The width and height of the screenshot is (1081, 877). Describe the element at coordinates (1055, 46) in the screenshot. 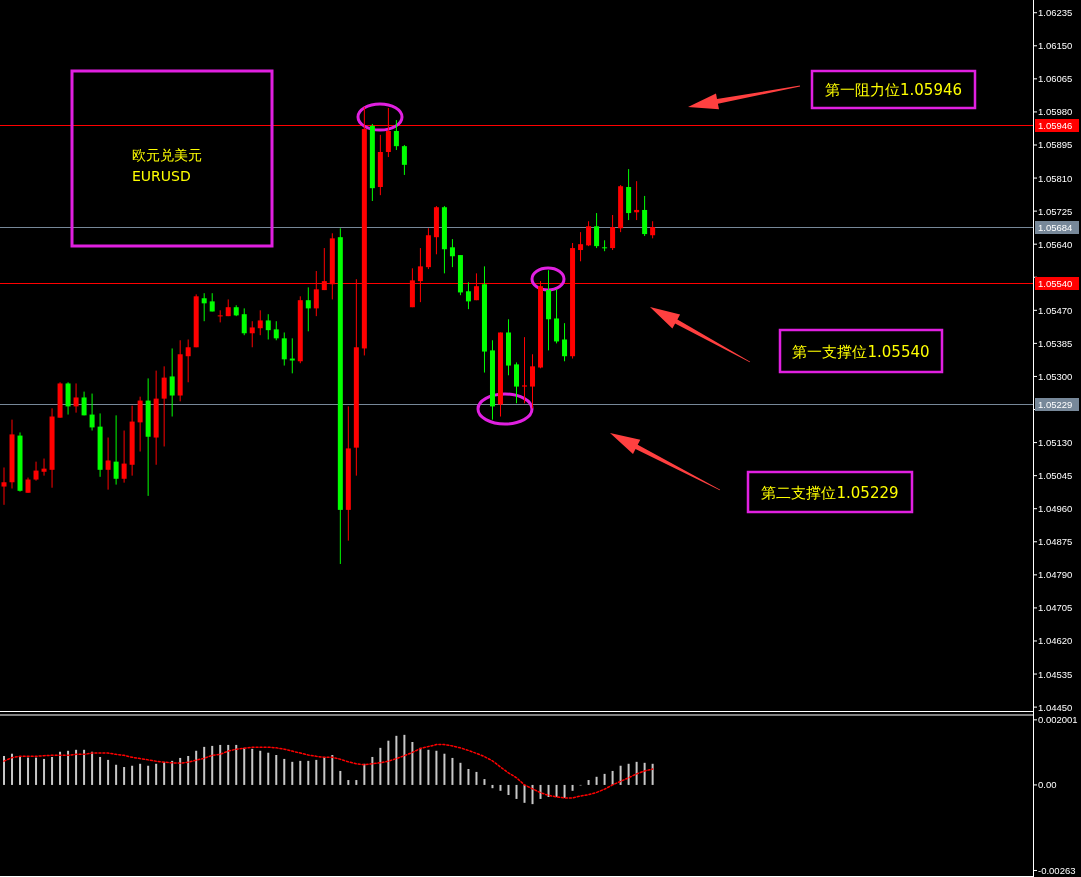

I see `y-tick-label: 1.06150` at that location.